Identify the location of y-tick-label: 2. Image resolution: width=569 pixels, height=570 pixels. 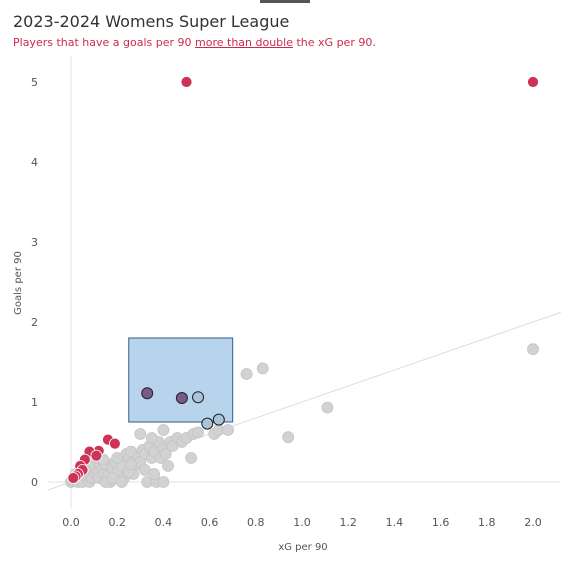
(34, 322).